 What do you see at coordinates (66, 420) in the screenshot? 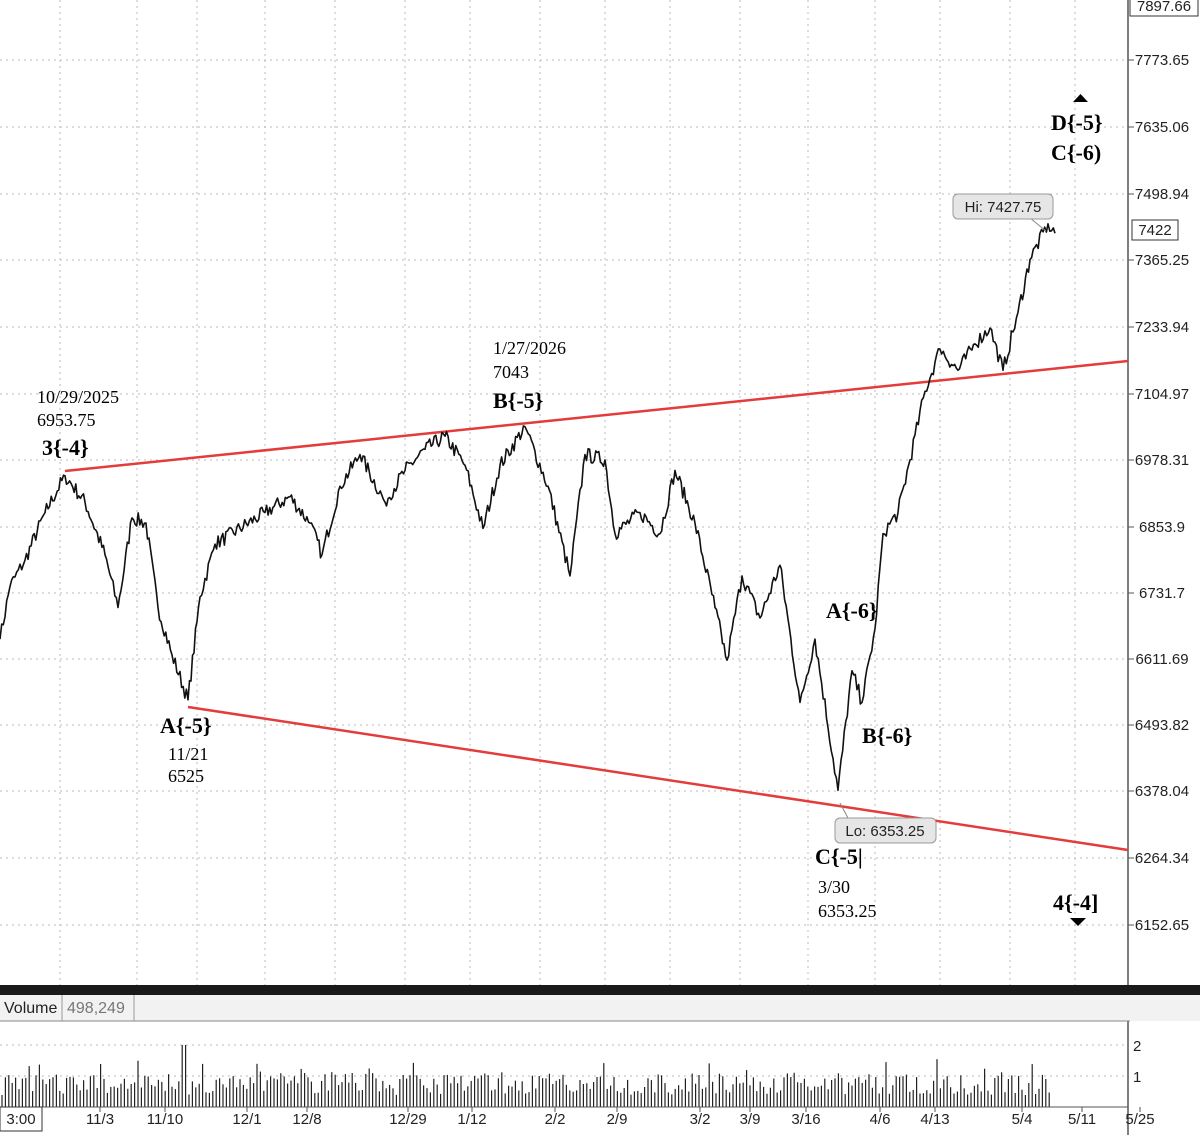
I see `wave-annotation: 6953.75` at bounding box center [66, 420].